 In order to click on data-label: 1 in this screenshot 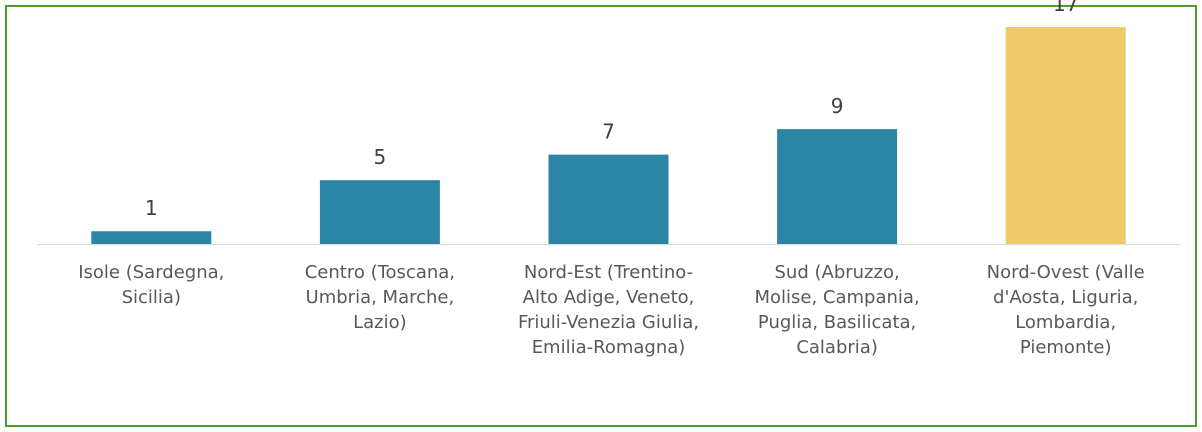, I will do `click(151, 208)`.